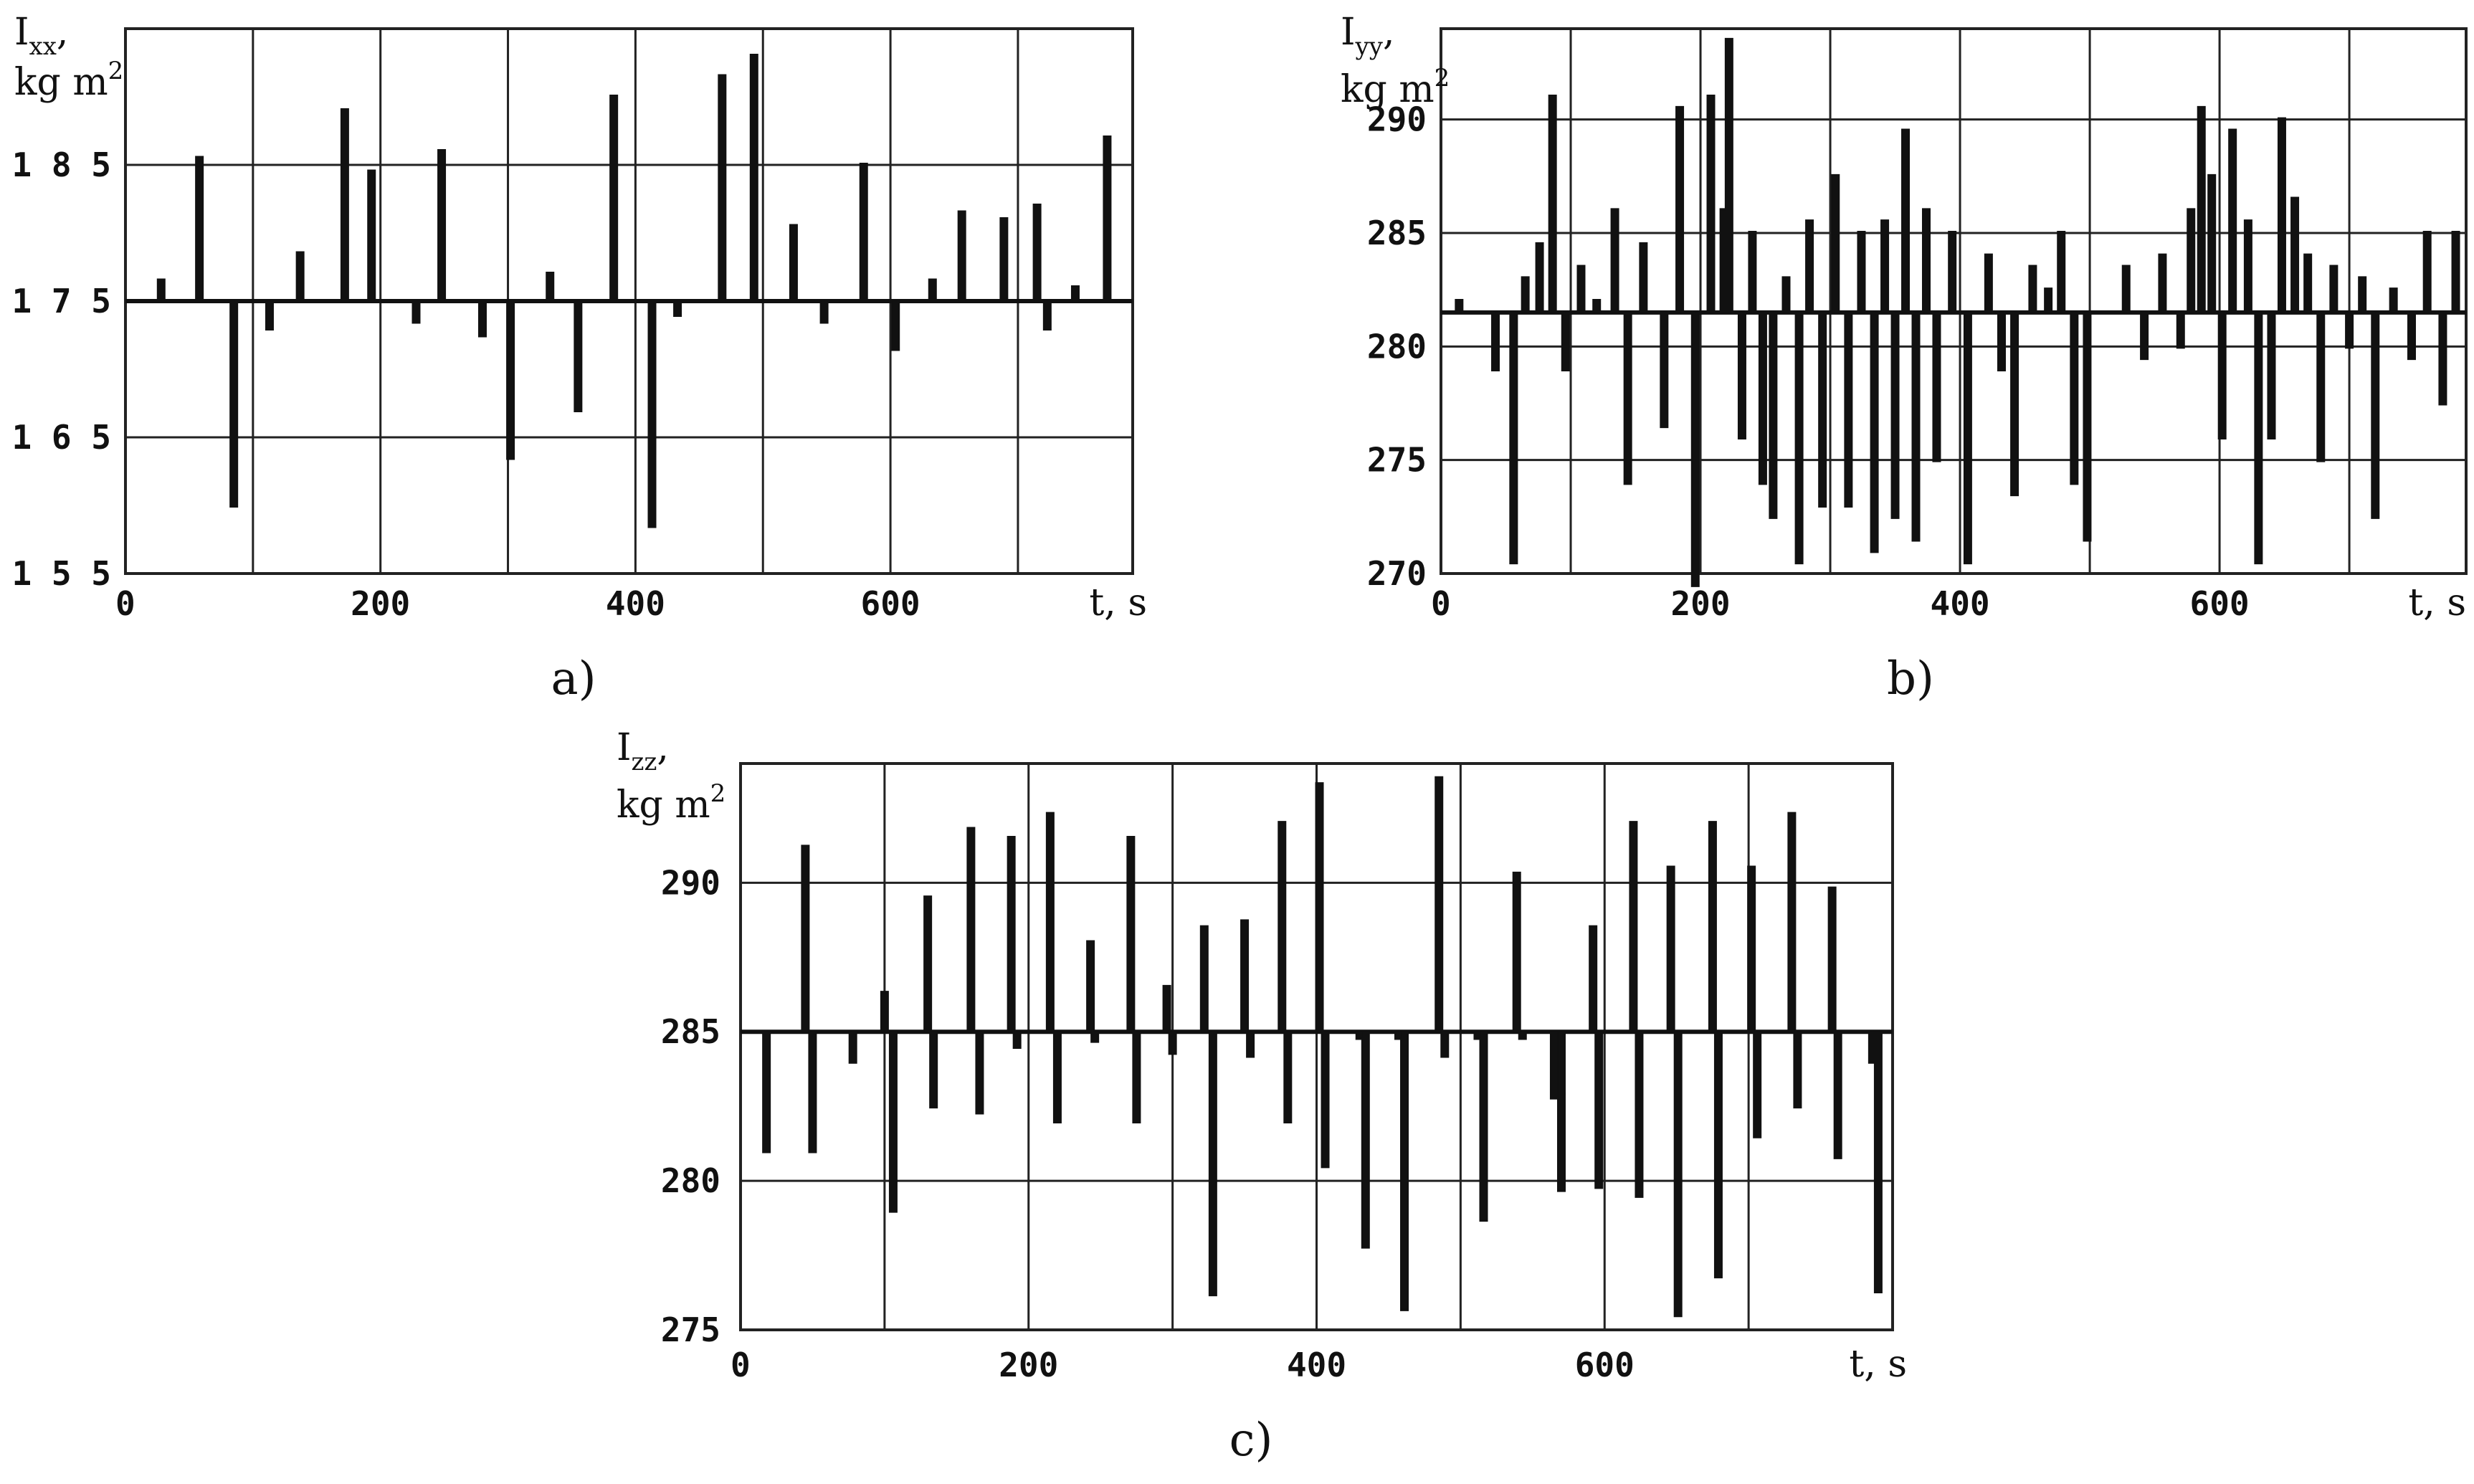 The height and width of the screenshot is (1484, 2474). I want to click on y-axis-label: Izz,, so click(643, 751).